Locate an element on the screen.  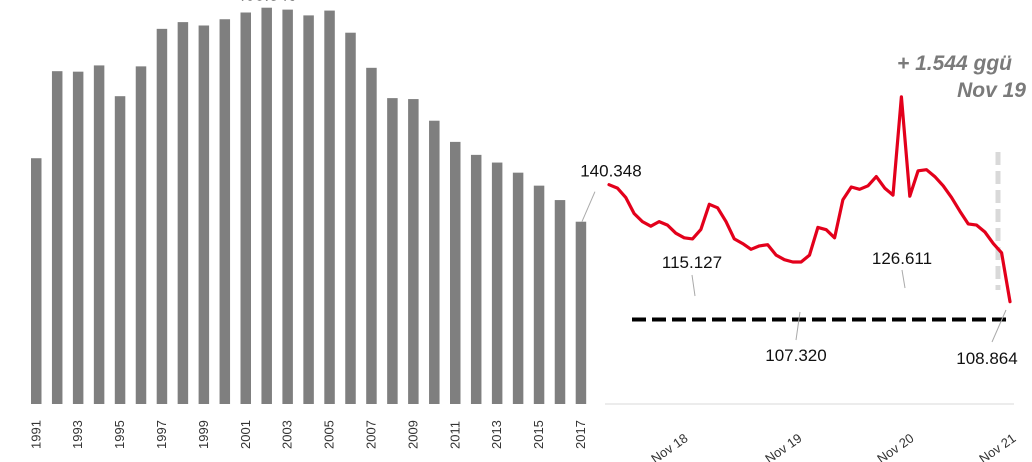
annotation-change-line2: Nov 19 is located at coordinates (991, 90).